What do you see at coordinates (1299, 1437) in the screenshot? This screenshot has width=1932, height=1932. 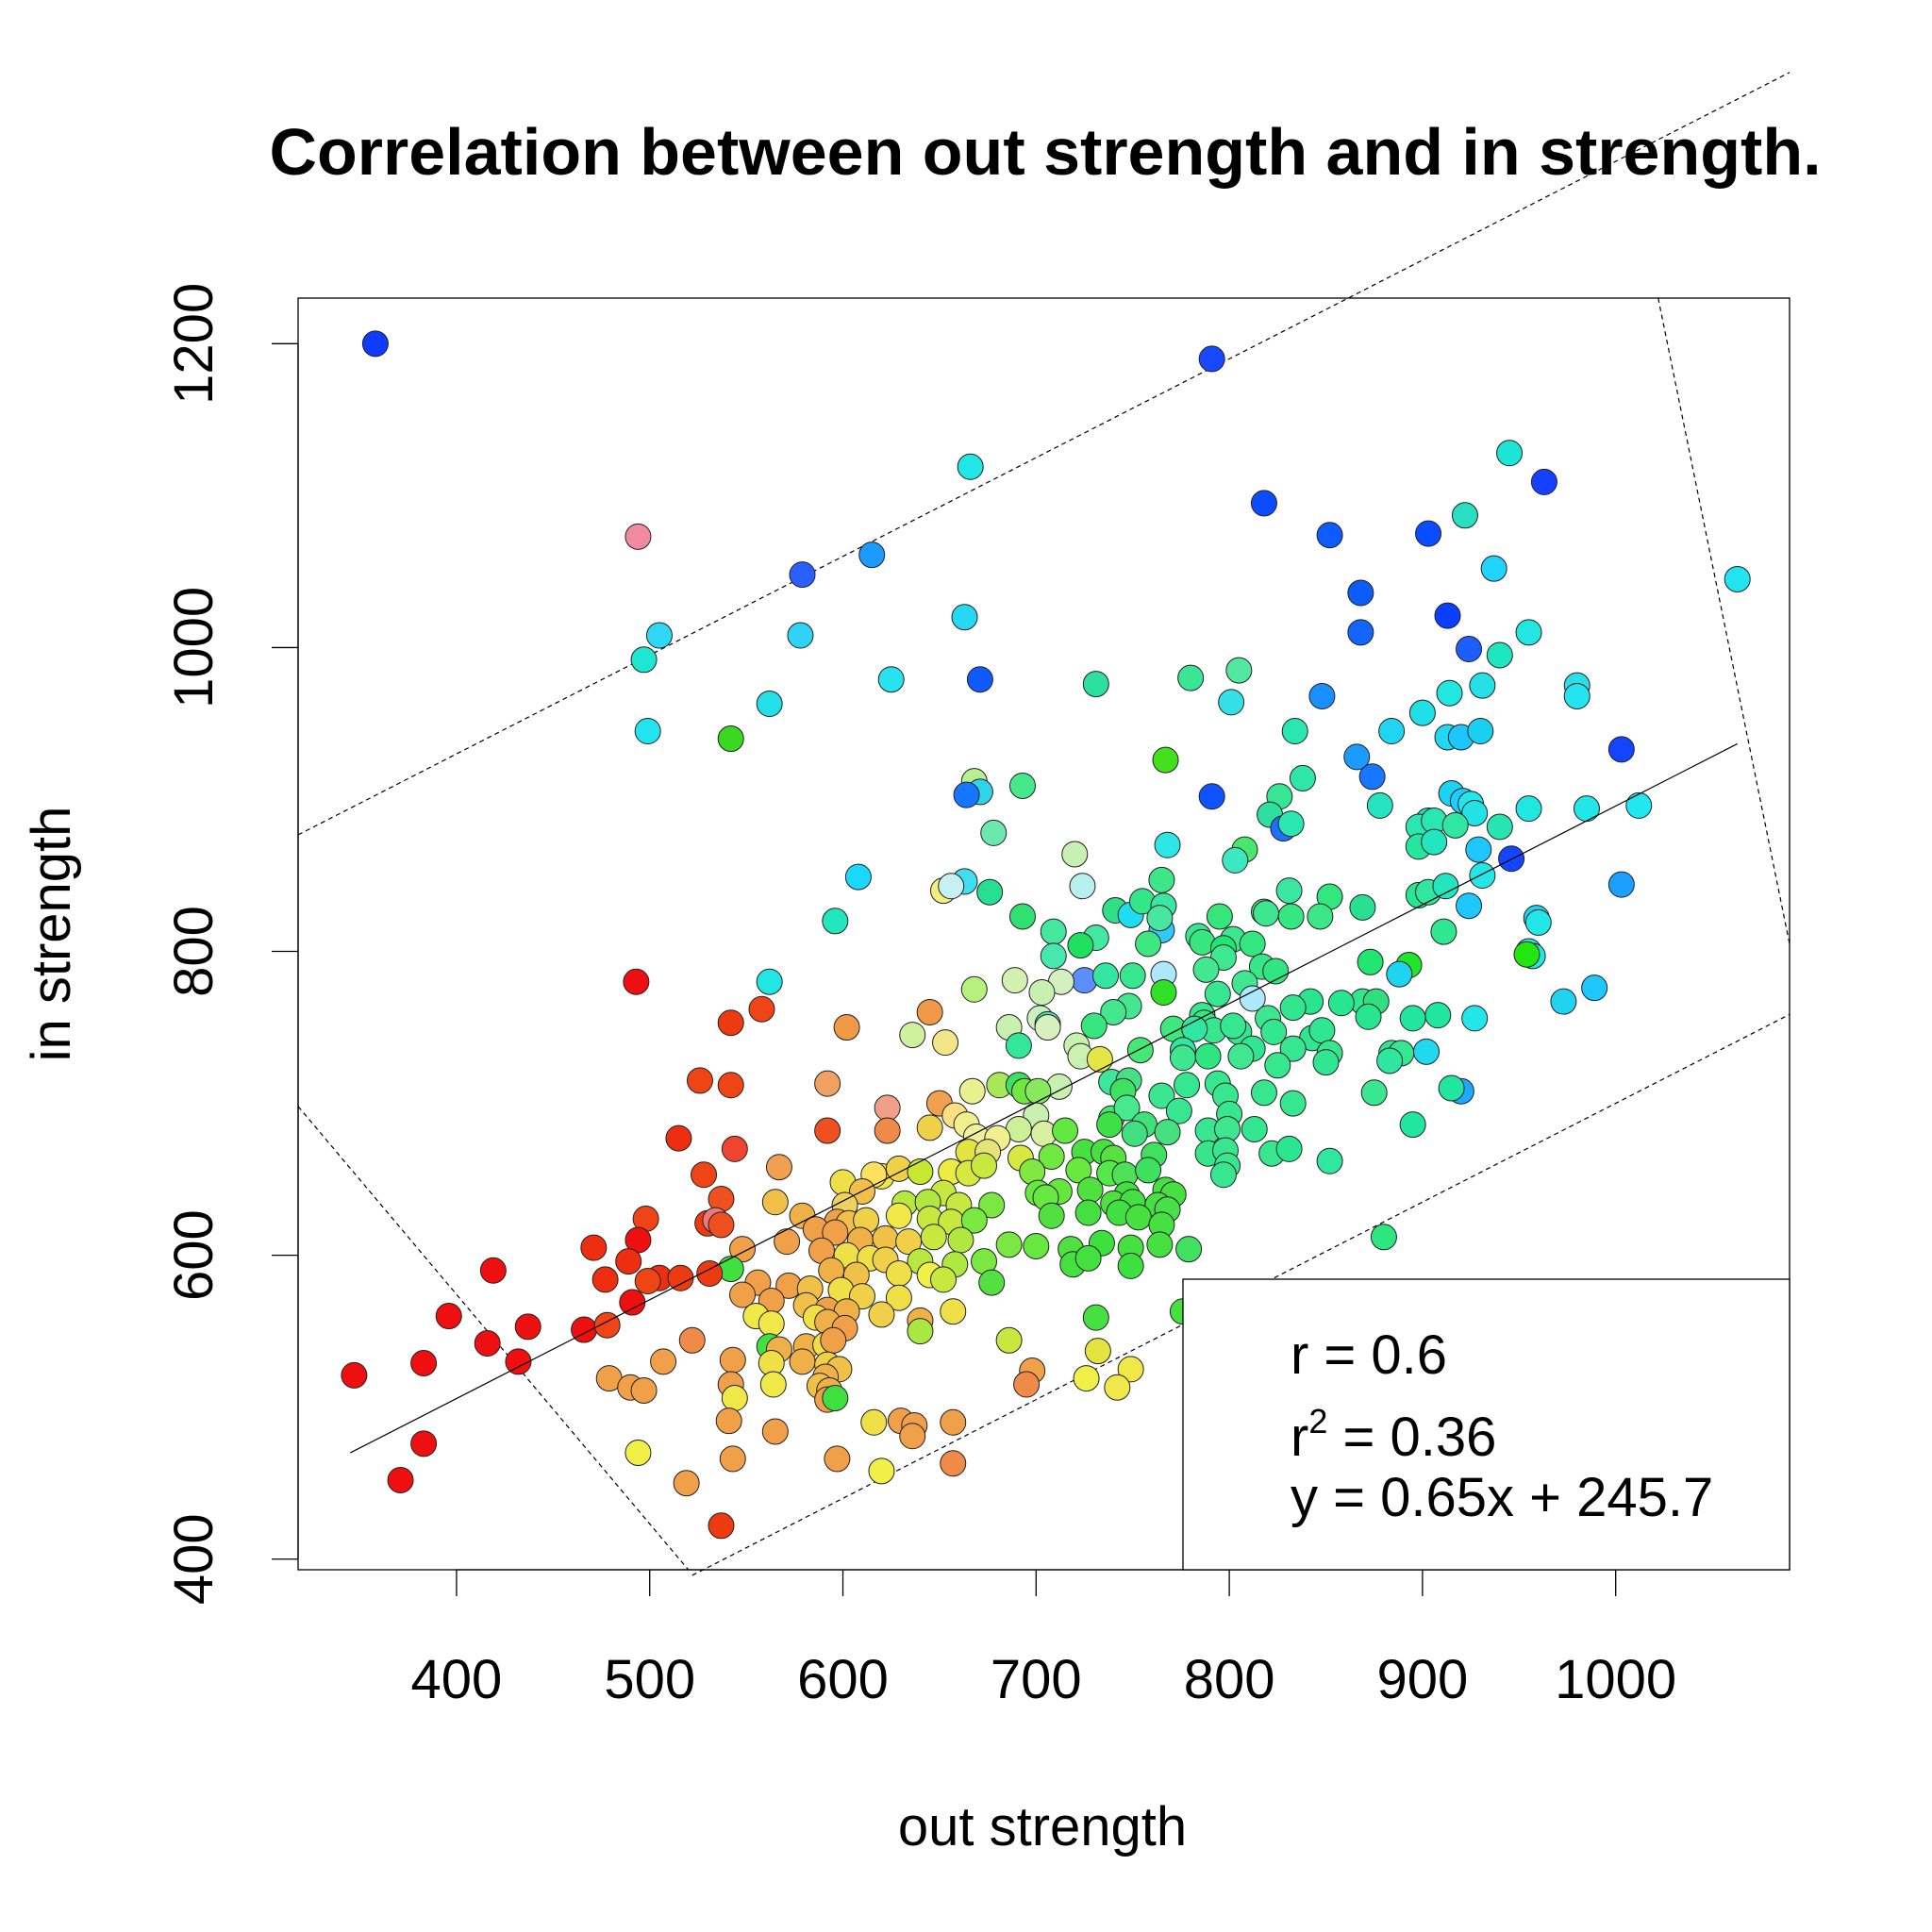 I see `legend-r2-prefix: r` at bounding box center [1299, 1437].